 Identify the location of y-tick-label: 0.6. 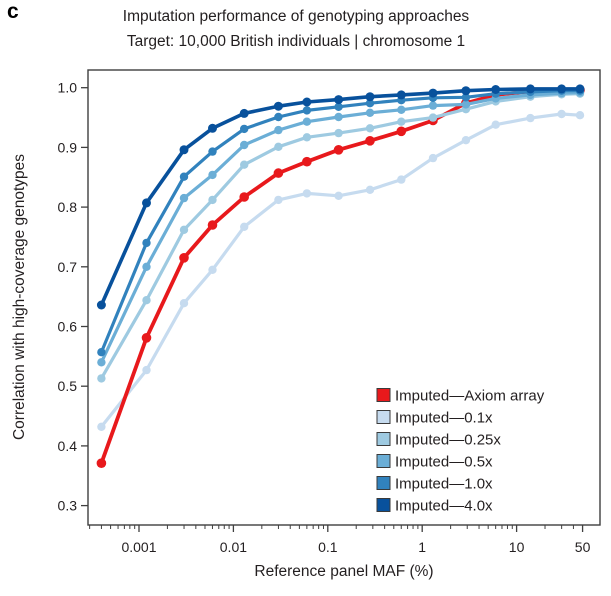
(68, 327).